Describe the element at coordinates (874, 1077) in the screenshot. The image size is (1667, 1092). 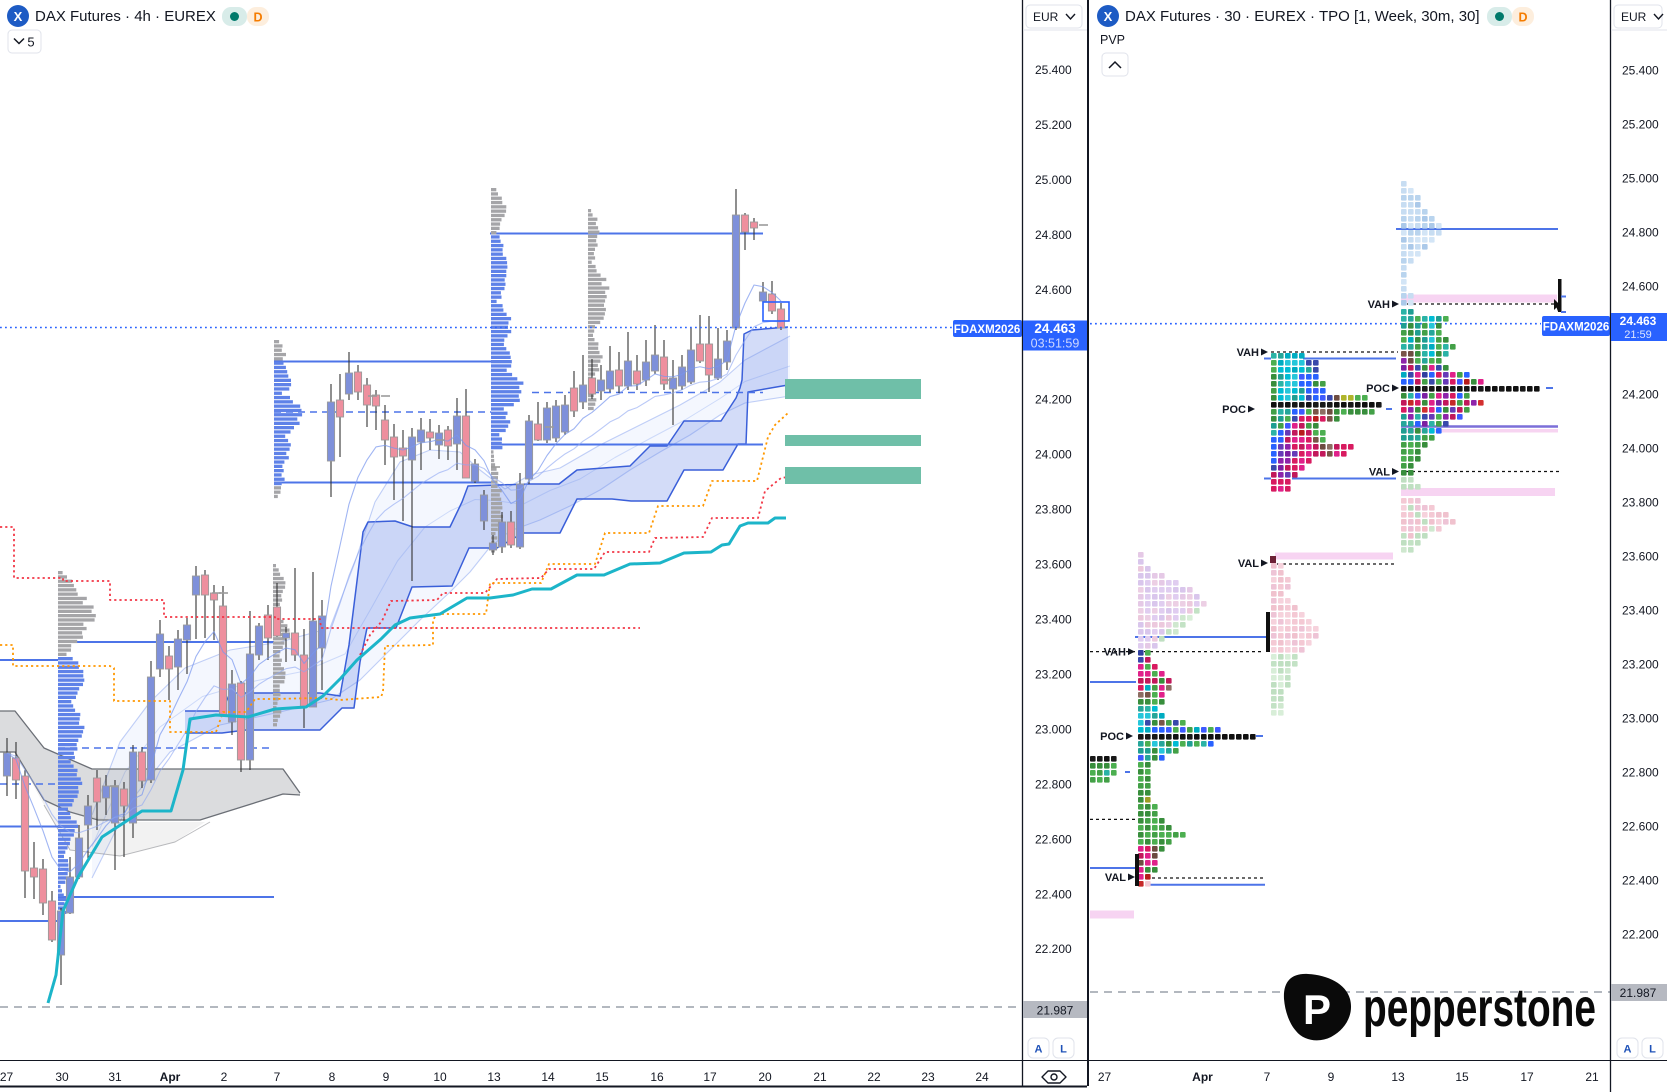
I see `svg-text: 22` at that location.